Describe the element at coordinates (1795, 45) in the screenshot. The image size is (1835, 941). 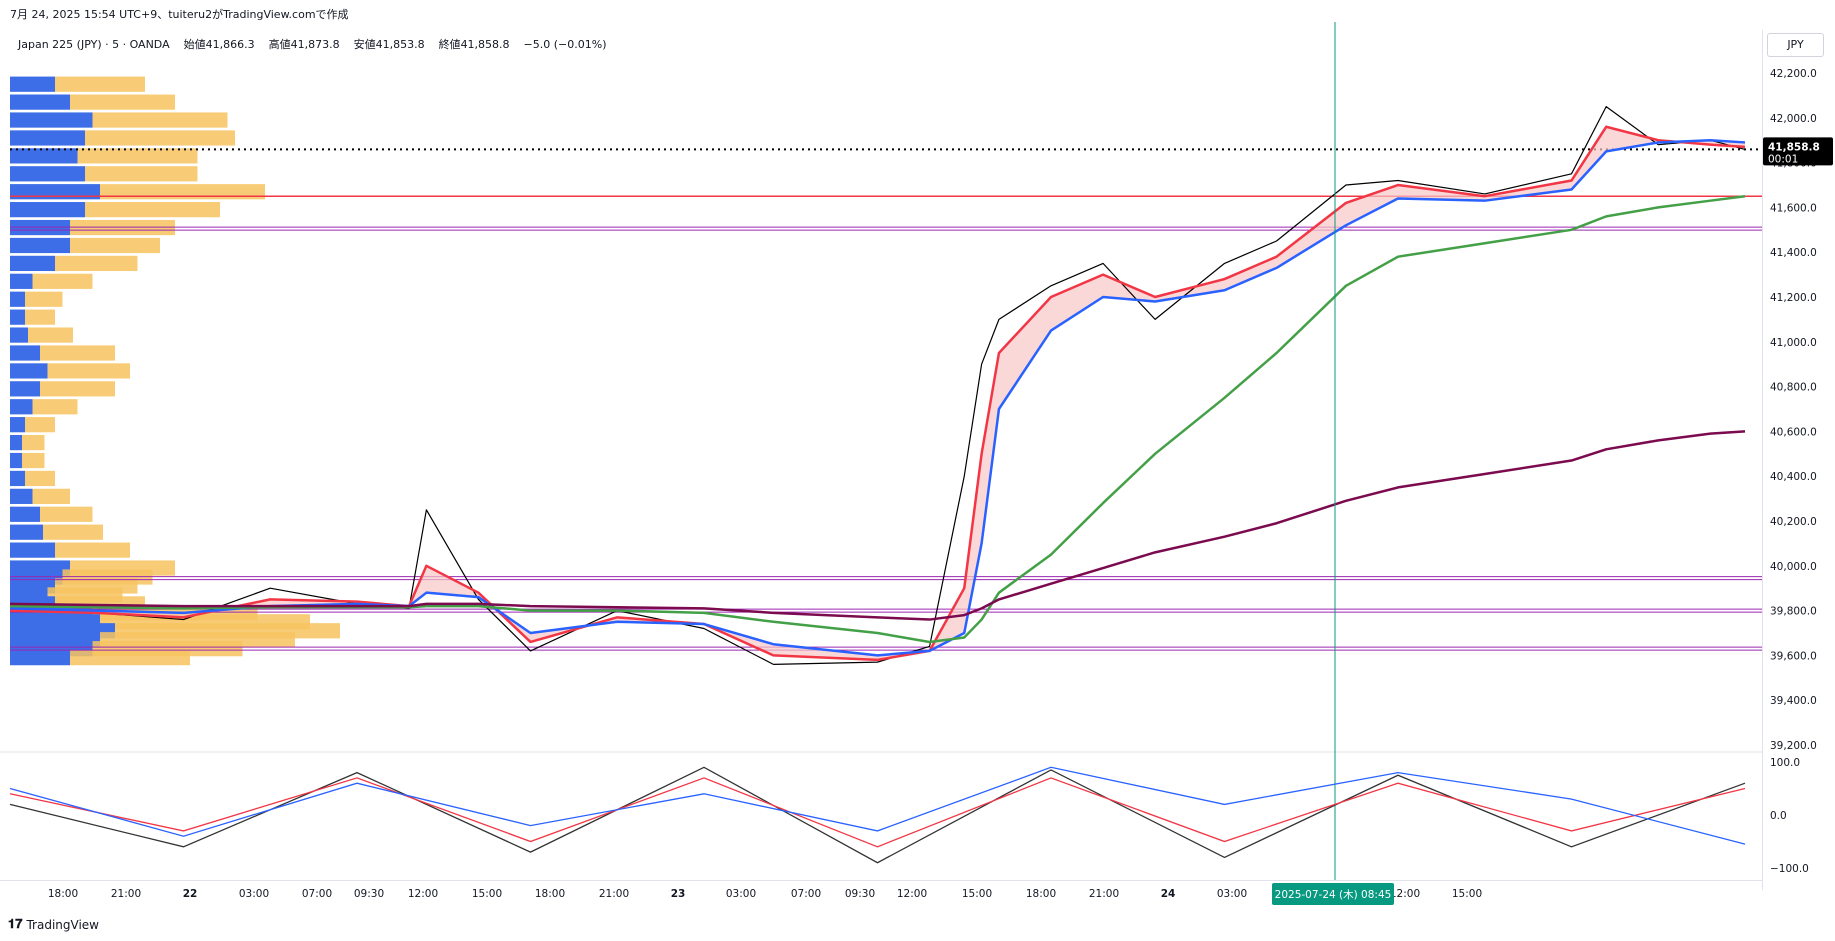
I see `currency-button: JPY` at that location.